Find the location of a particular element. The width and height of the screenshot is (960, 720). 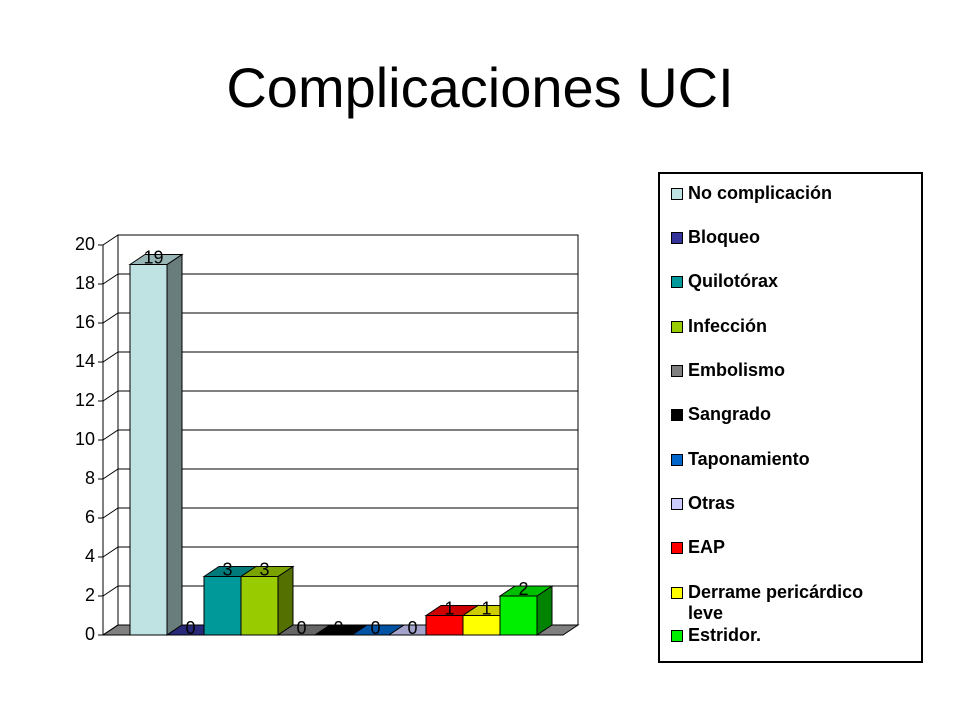

legend-item: Quilotórax is located at coordinates (784, 281).